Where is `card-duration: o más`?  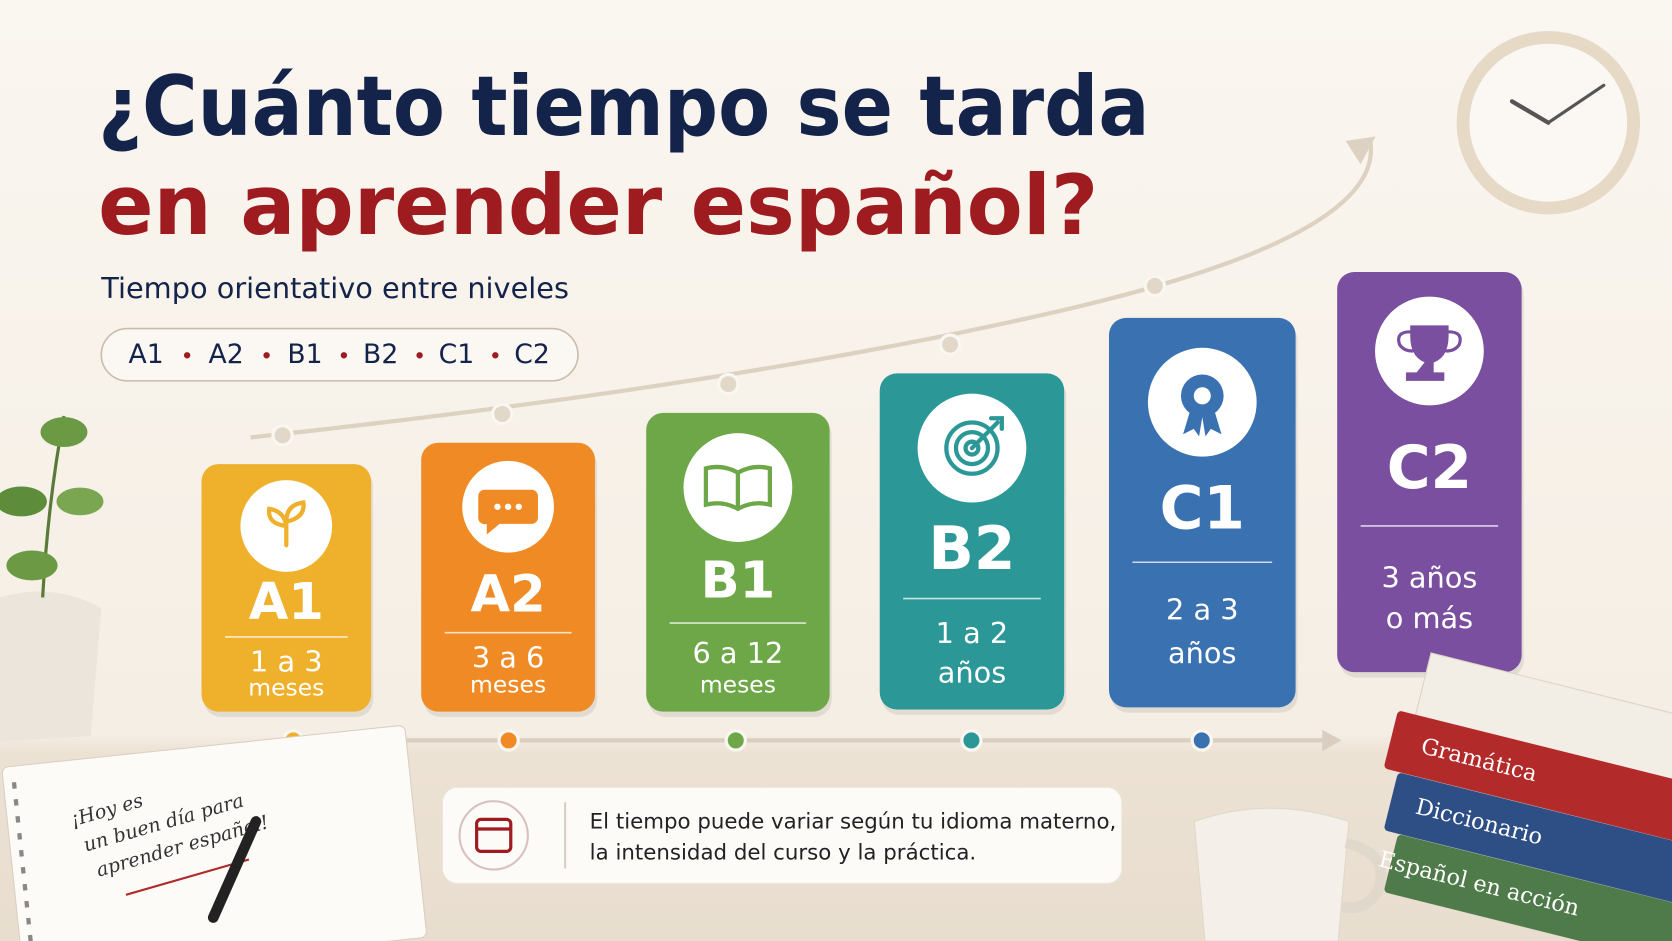 card-duration: o más is located at coordinates (1429, 618).